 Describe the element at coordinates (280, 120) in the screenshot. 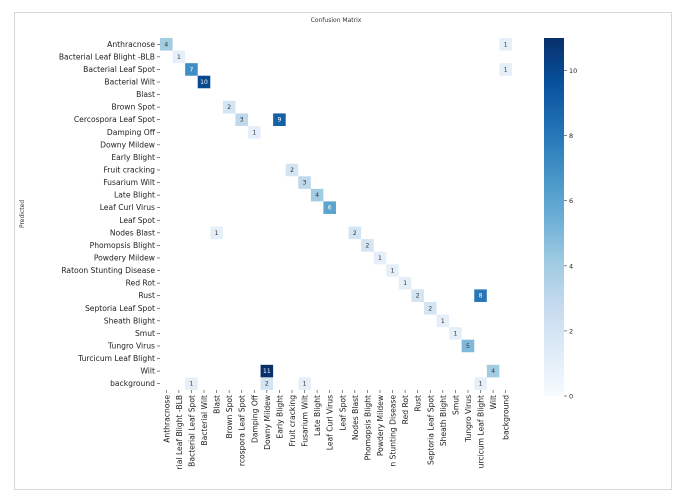

I see `cell-value-label: 9` at that location.